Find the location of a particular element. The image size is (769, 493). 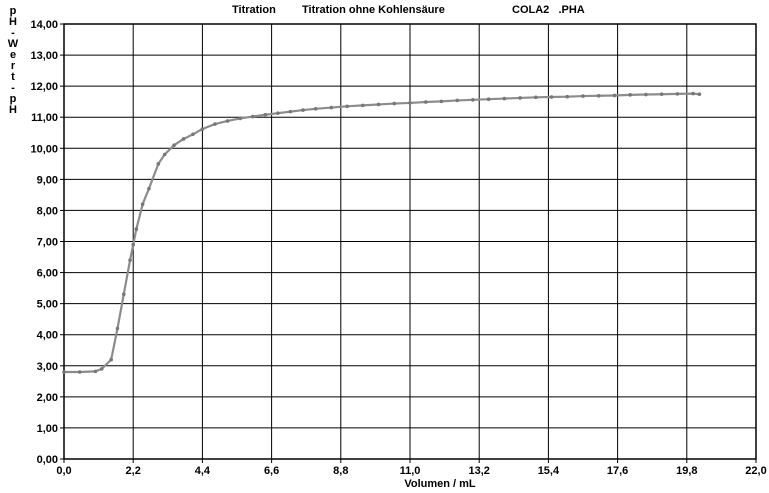

y-tick-label: 10,00 is located at coordinates (44, 149).